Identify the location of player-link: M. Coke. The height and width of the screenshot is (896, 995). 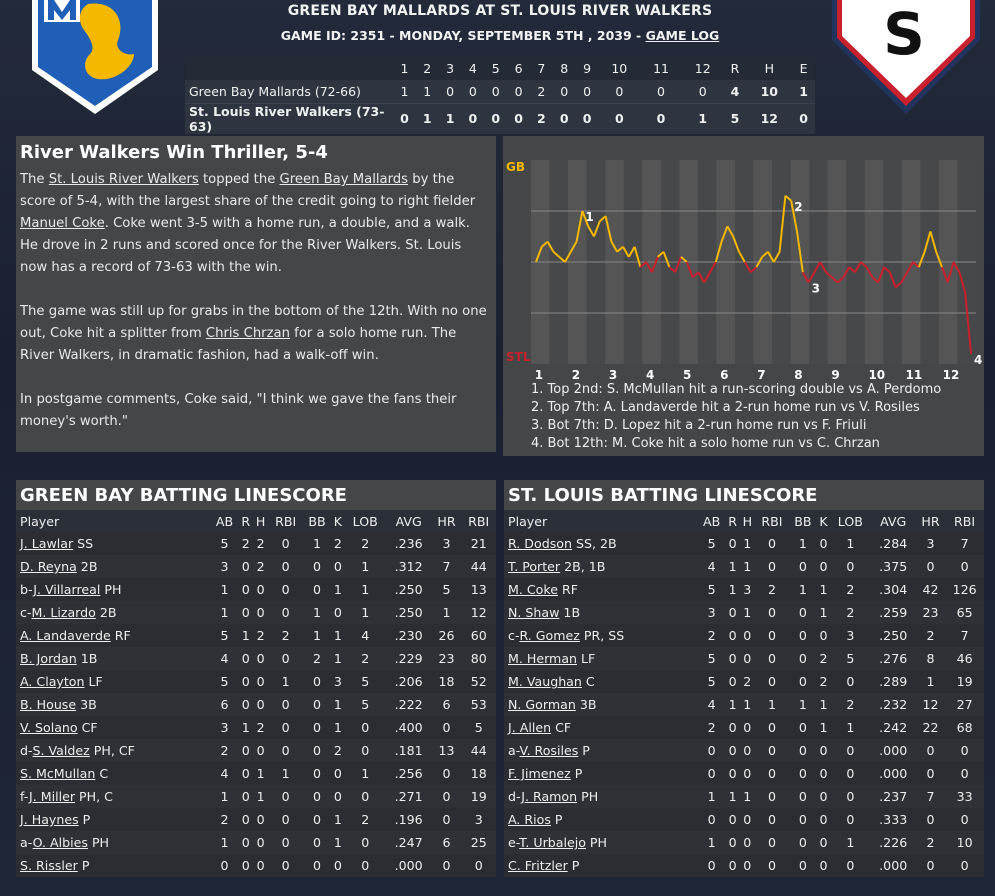
(533, 589).